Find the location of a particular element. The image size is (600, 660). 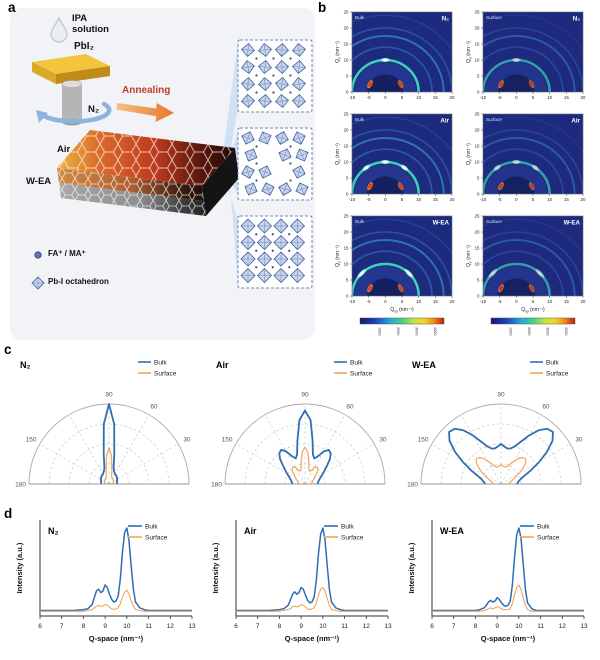

map-position-label: Surface is located at coordinates (494, 119).